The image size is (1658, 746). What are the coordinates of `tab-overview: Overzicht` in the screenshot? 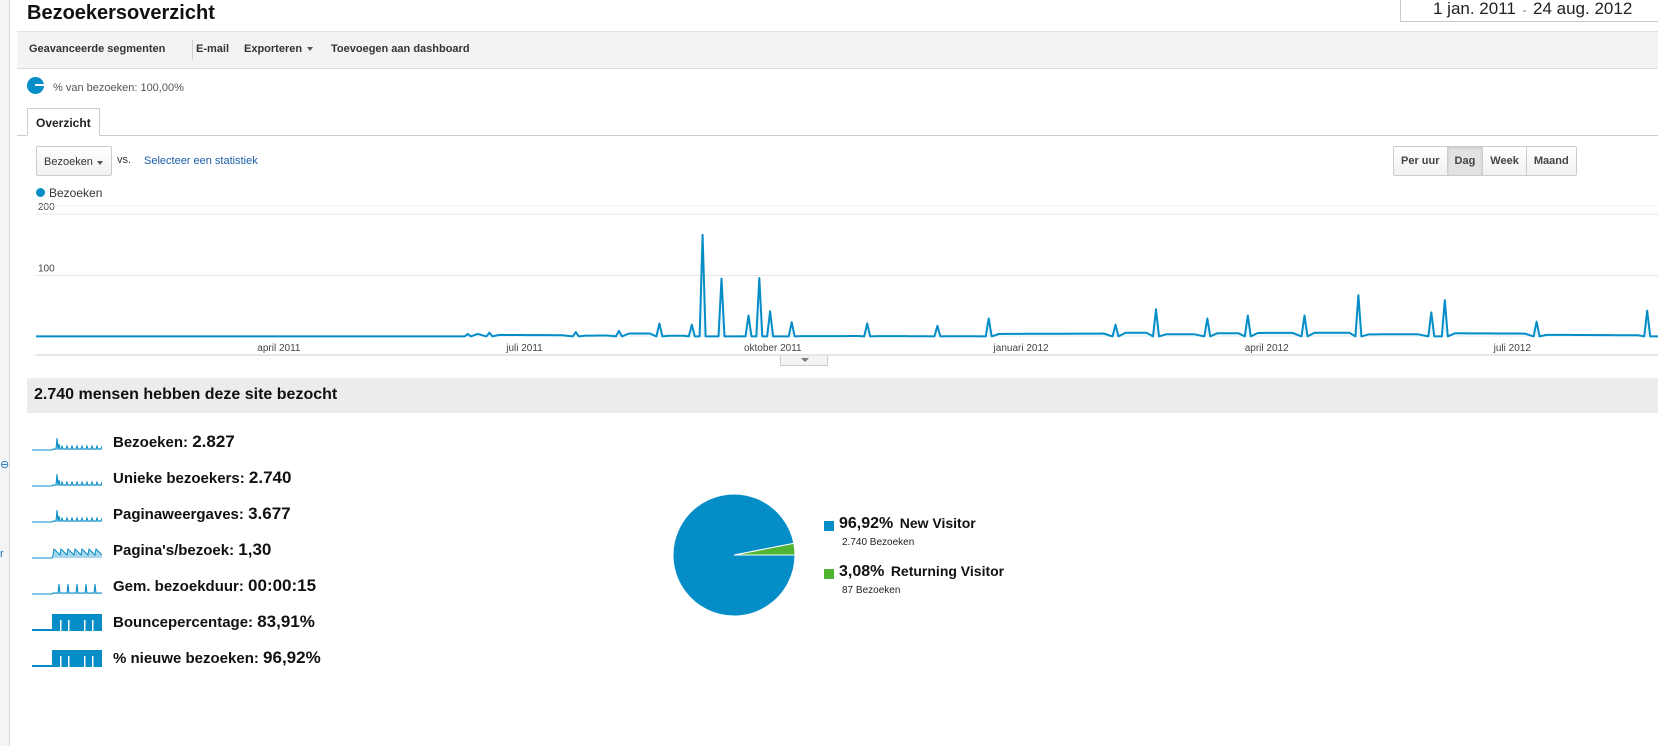 It's located at (63, 122).